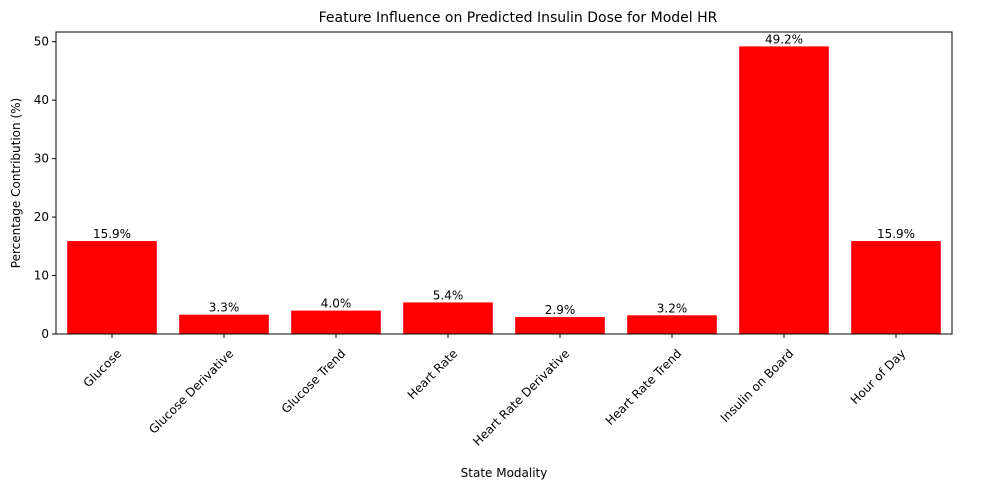 This screenshot has height=490, width=989. What do you see at coordinates (191, 391) in the screenshot?
I see `x-tick-label-1: Glucose Derivative` at bounding box center [191, 391].